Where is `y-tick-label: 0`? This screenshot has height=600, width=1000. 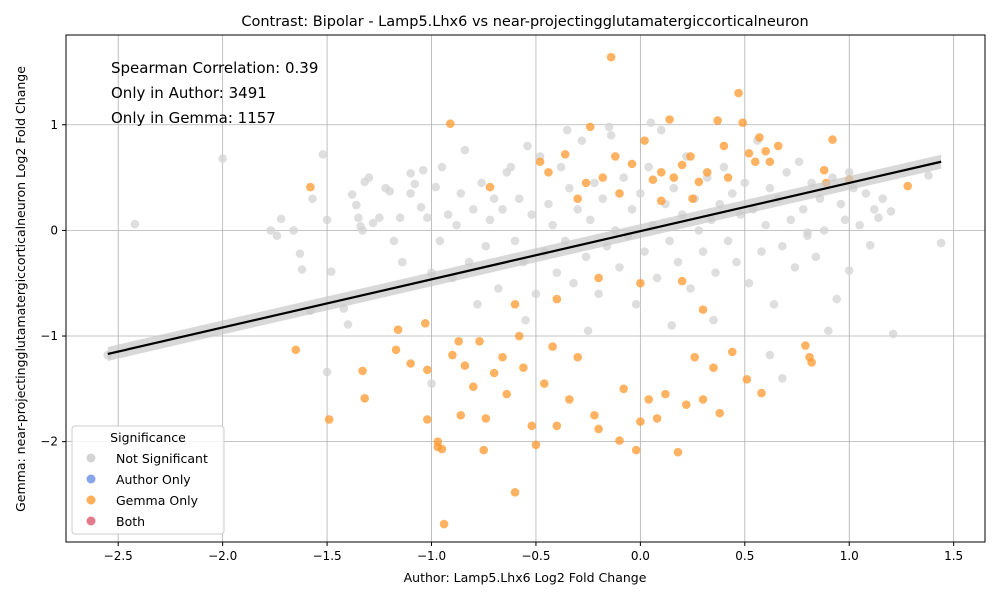
y-tick-label: 0 is located at coordinates (54, 230).